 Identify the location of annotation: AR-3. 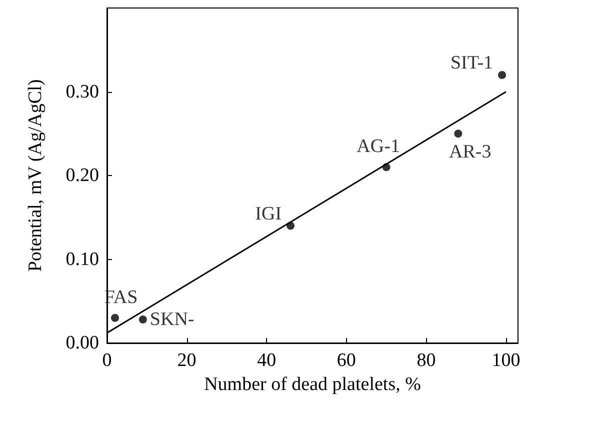
(470, 152).